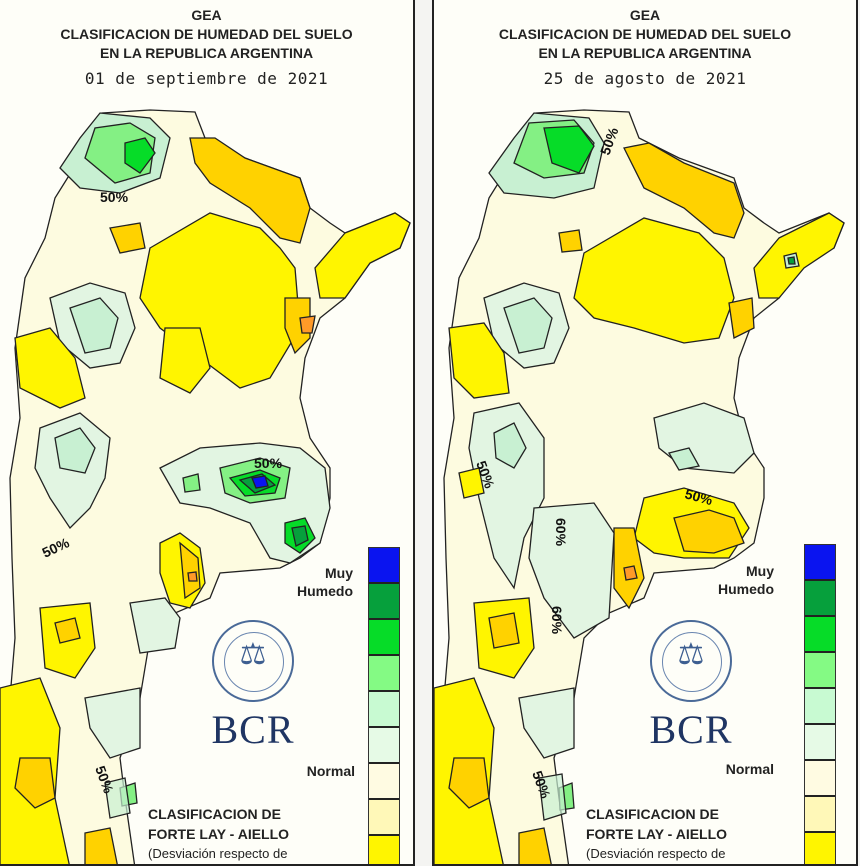  I want to click on map-date: 25 de agosto de 2021, so click(645, 78).